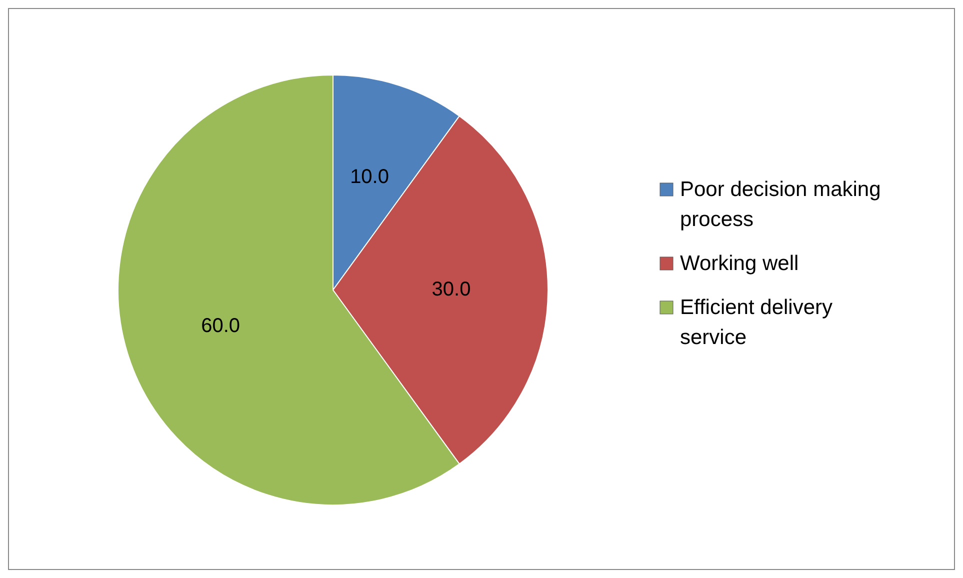 The width and height of the screenshot is (963, 578). What do you see at coordinates (780, 204) in the screenshot?
I see `legend-label: Poor decision making process` at bounding box center [780, 204].